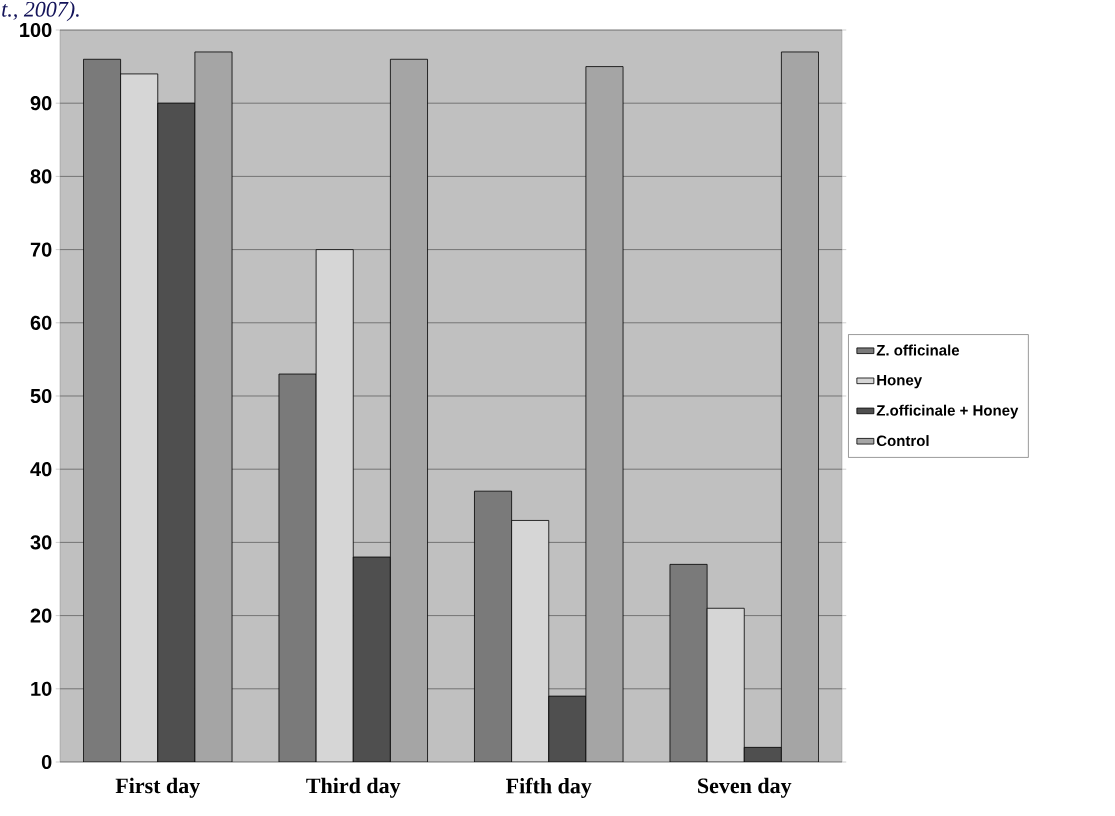 This screenshot has height=816, width=1115. Describe the element at coordinates (918, 350) in the screenshot. I see `legend-label: Z. officinale` at that location.